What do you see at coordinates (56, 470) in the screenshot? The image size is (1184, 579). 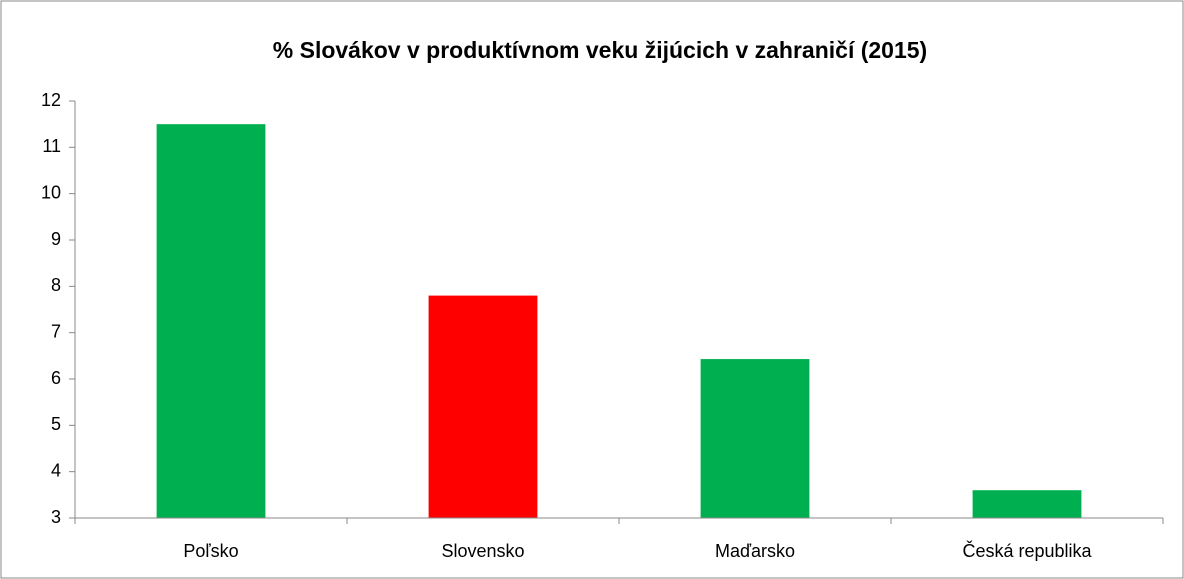 I see `y-tick-label: 4` at bounding box center [56, 470].